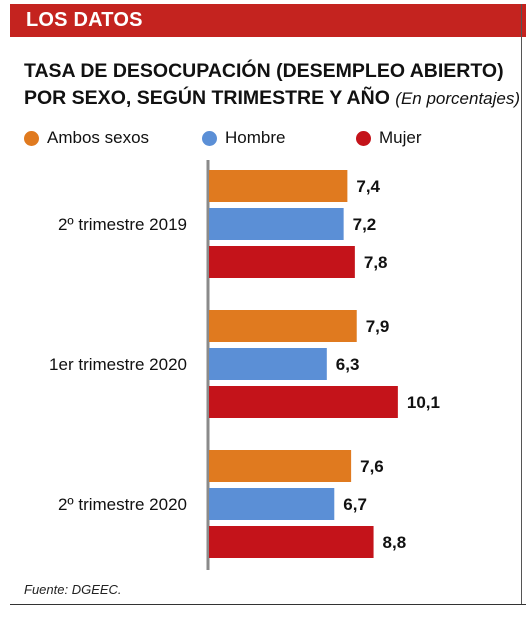  I want to click on header-label: LOS DATOS, so click(84, 20).